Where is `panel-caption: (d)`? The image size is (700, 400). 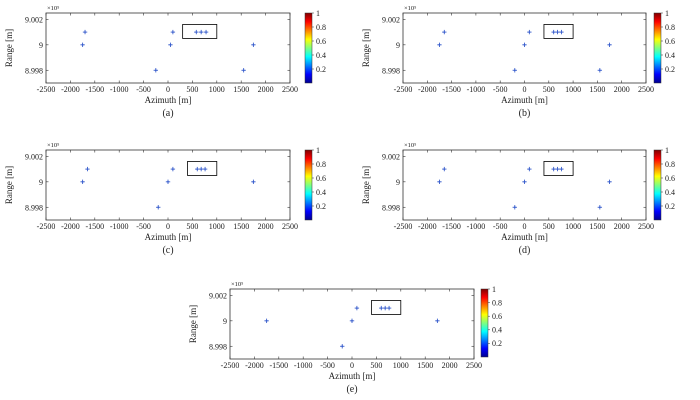 panel-caption: (d) is located at coordinates (525, 250).